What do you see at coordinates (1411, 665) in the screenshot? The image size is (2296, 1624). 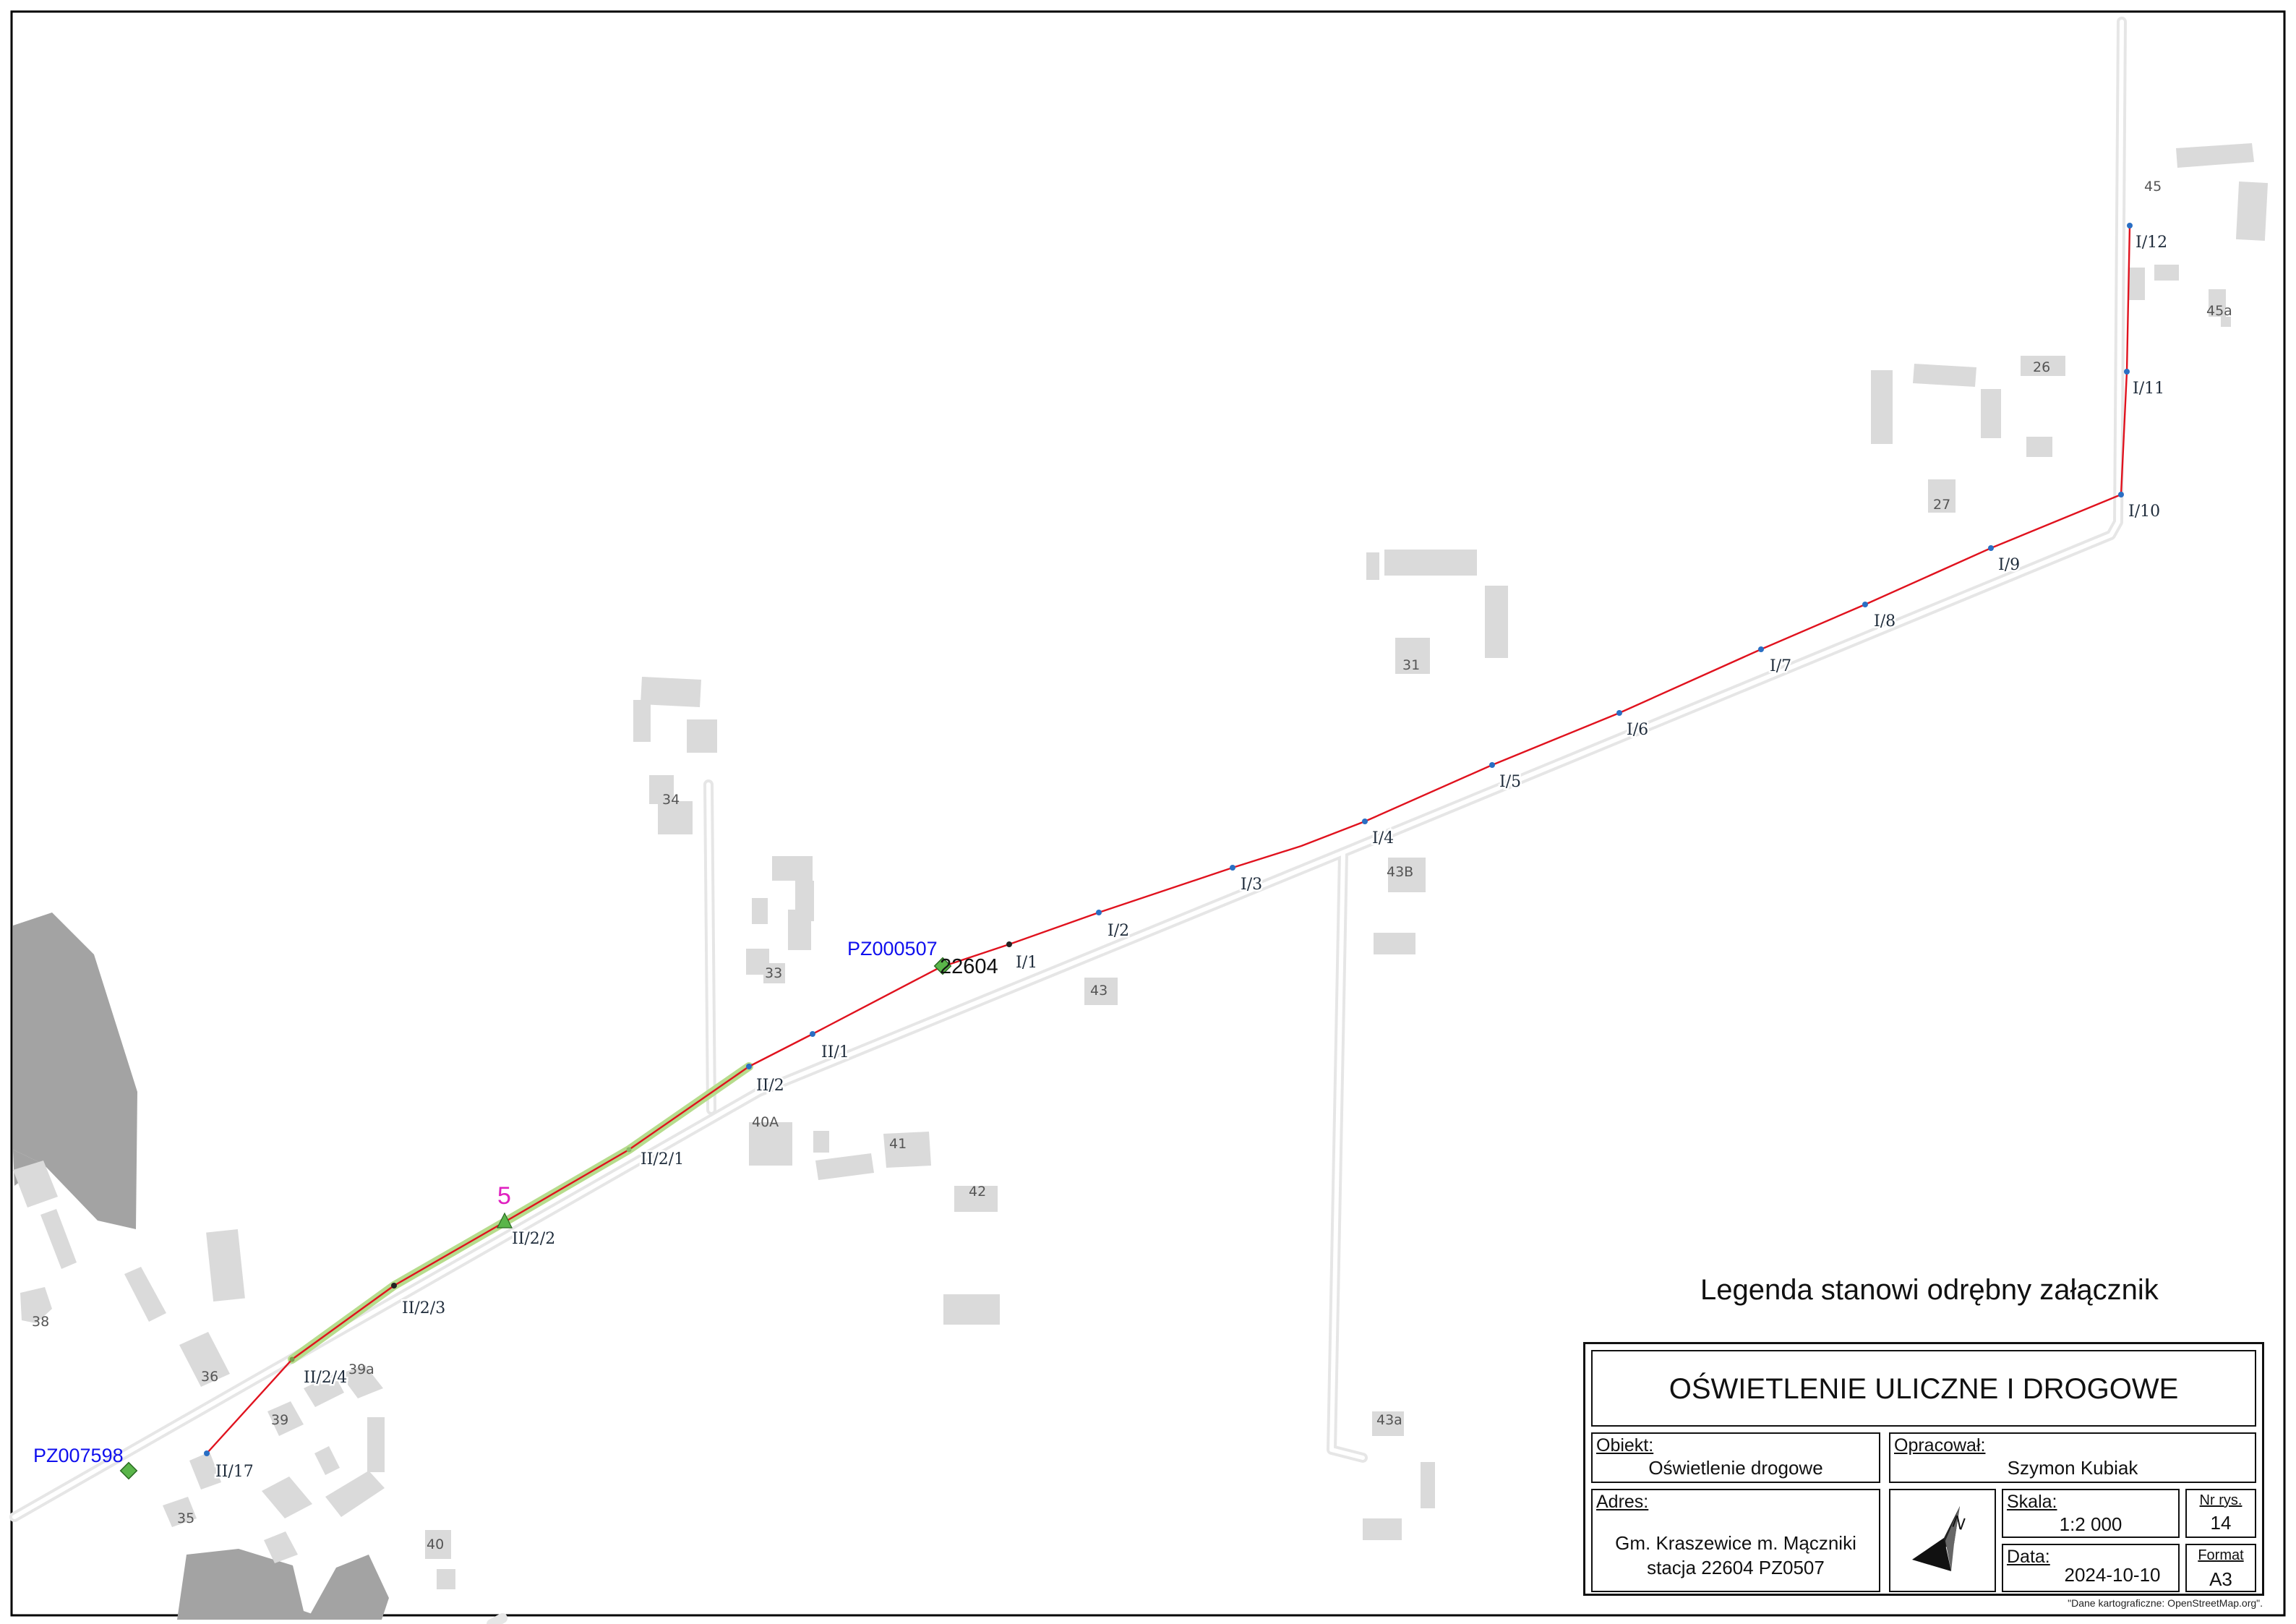 I see `building-number: 31` at bounding box center [1411, 665].